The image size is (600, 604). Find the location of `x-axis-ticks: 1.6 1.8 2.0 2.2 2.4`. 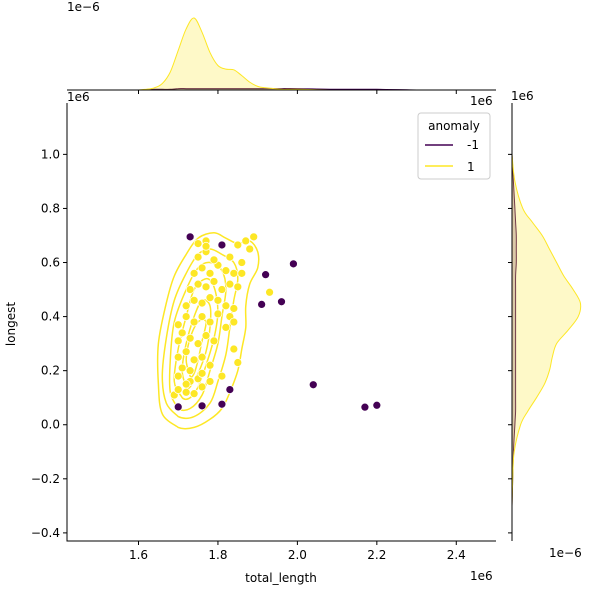

x-axis-ticks: 1.6 1.8 2.0 2.2 2.4 is located at coordinates (297, 551).